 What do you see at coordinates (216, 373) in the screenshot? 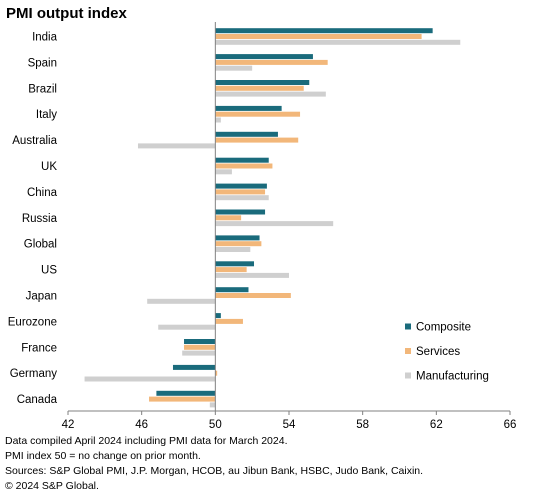
I see `bar-germany-services` at bounding box center [216, 373].